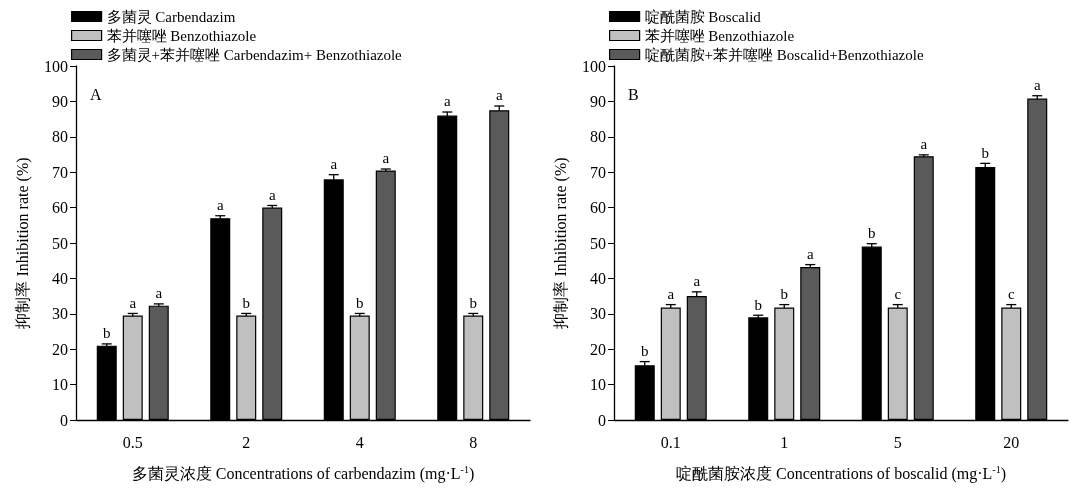  Describe the element at coordinates (254, 54) in the screenshot. I see `legend-label: 多菌灵+苯并噻唑 Carbendazim+ Benzothiazole` at that location.